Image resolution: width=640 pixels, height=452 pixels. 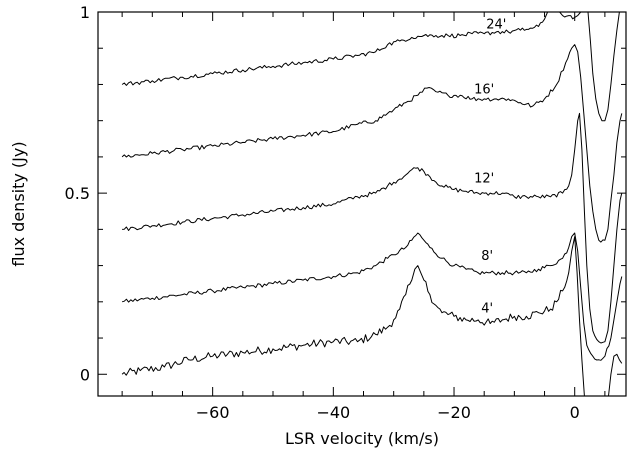 What do you see at coordinates (213, 412) in the screenshot?
I see `x-tick-label: −60` at bounding box center [213, 412].